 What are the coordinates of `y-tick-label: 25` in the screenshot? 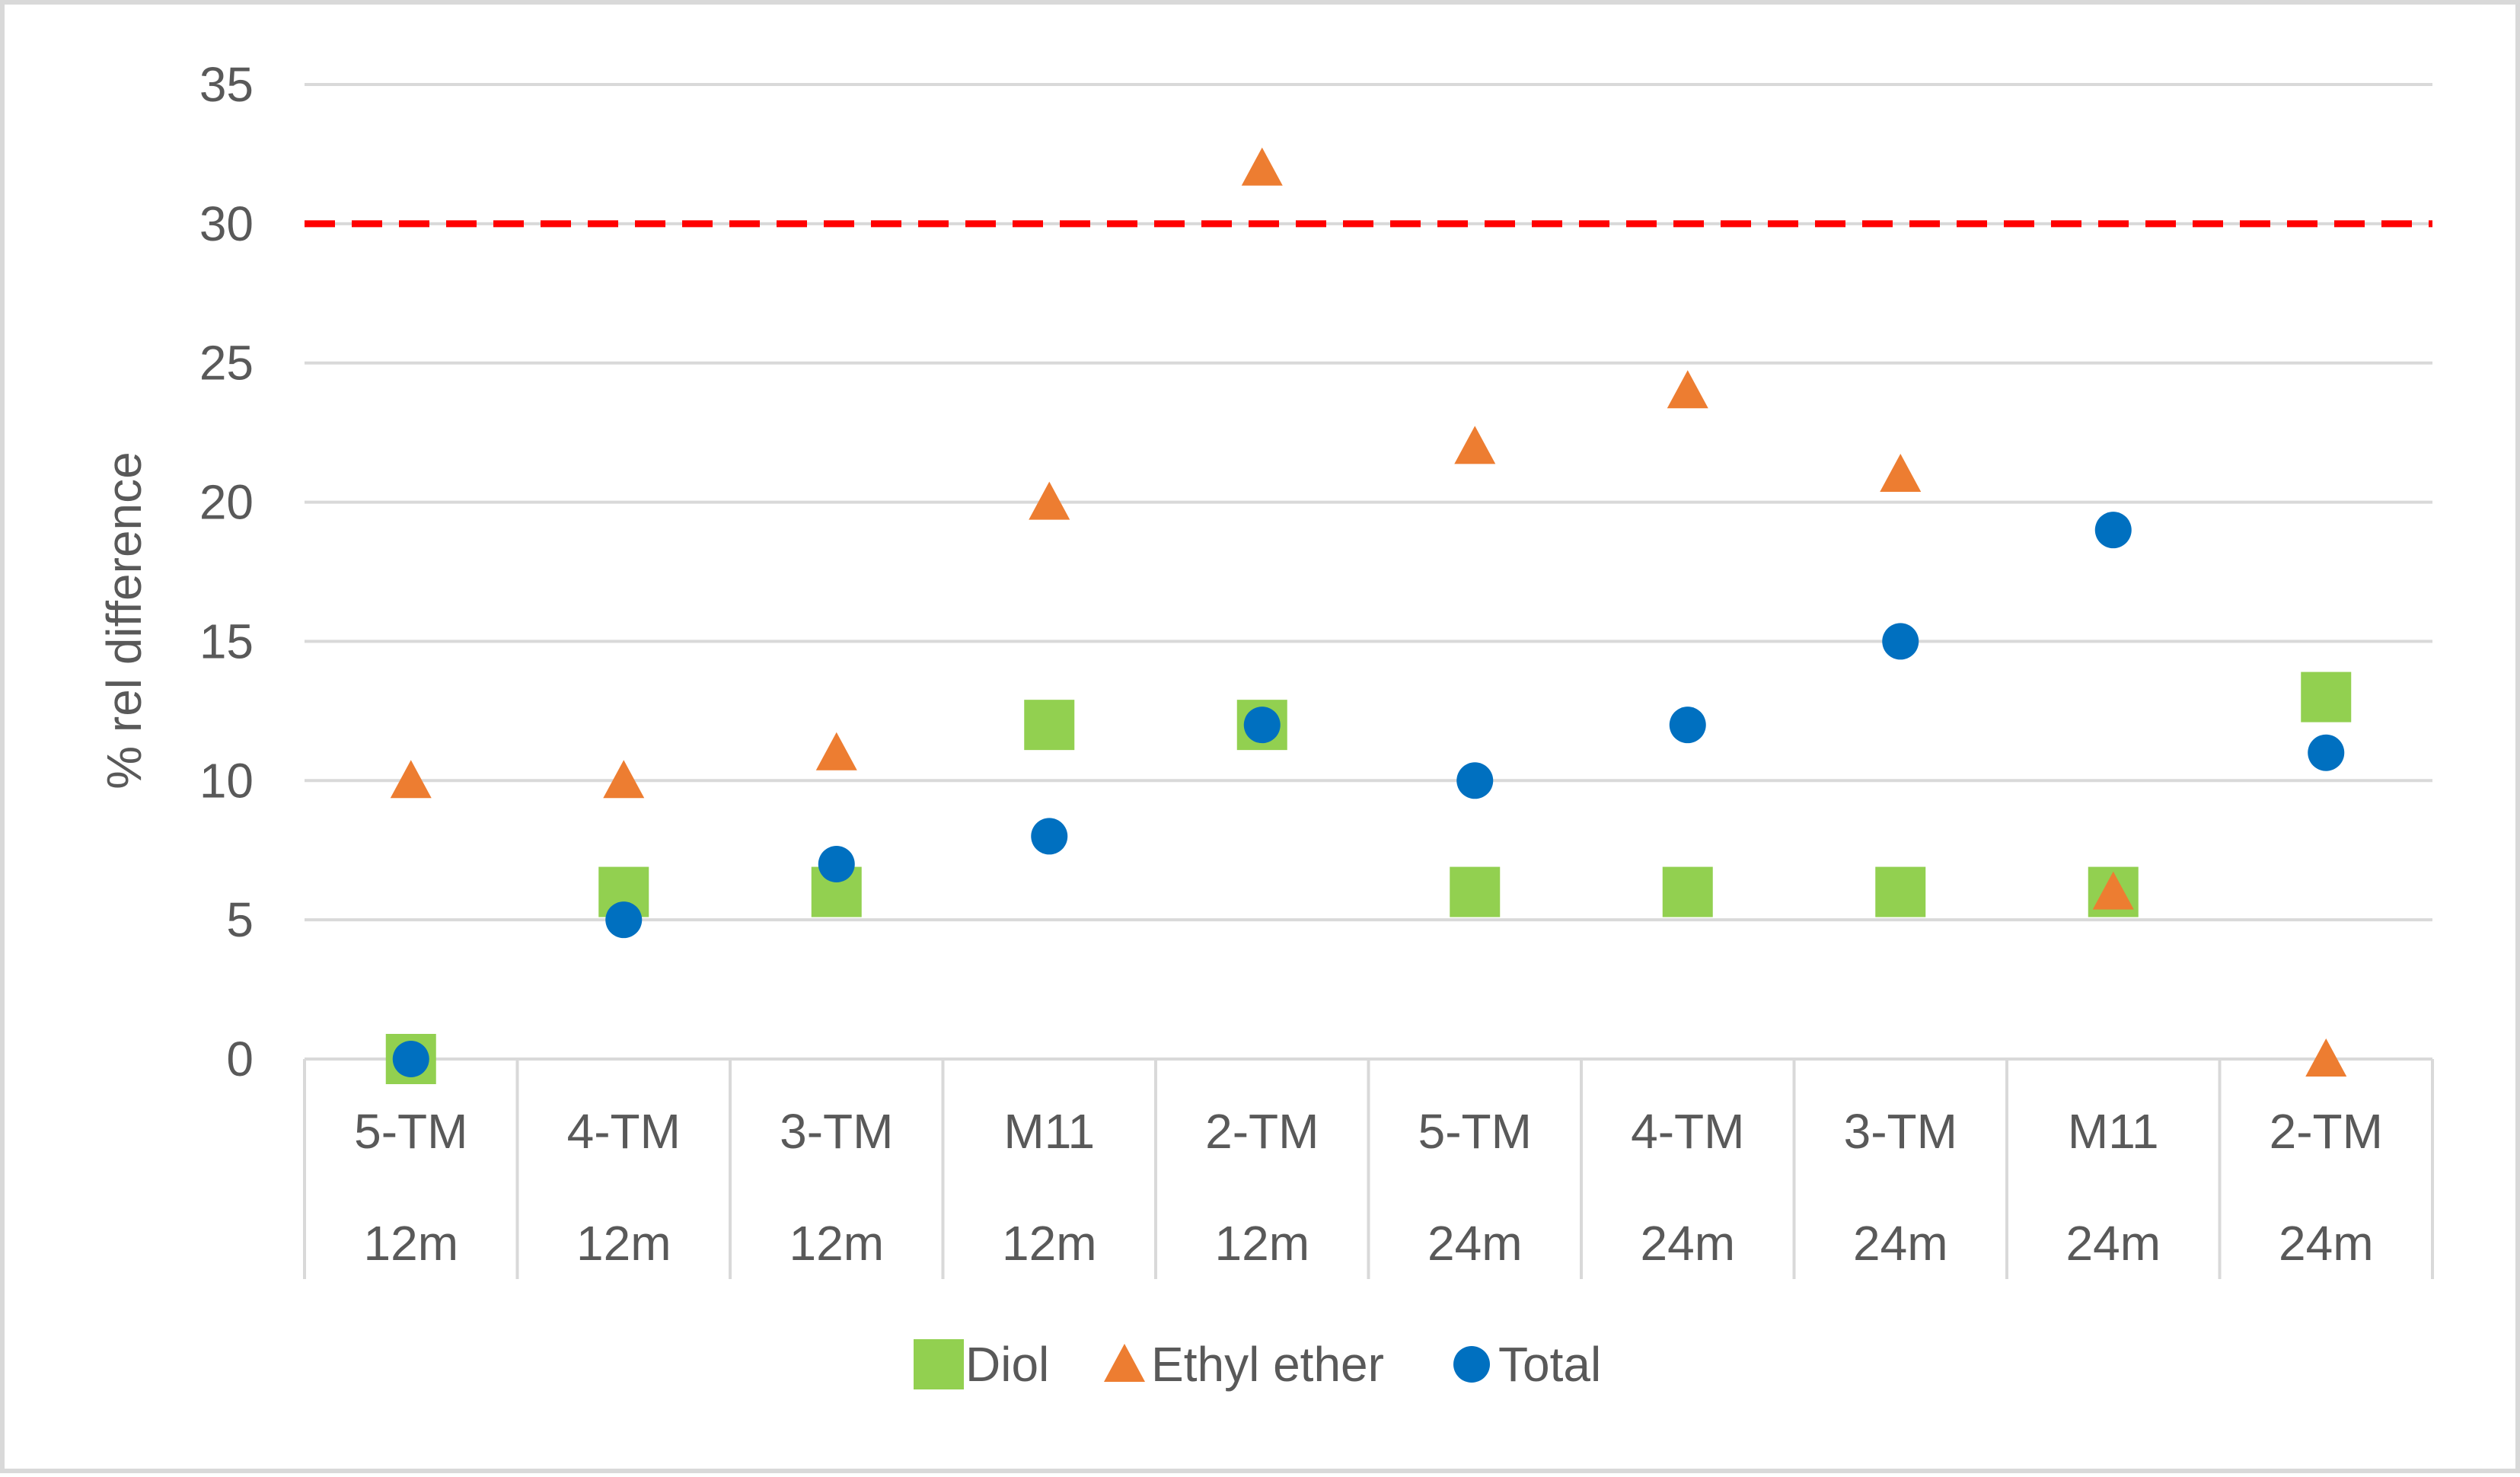 It's located at (227, 363).